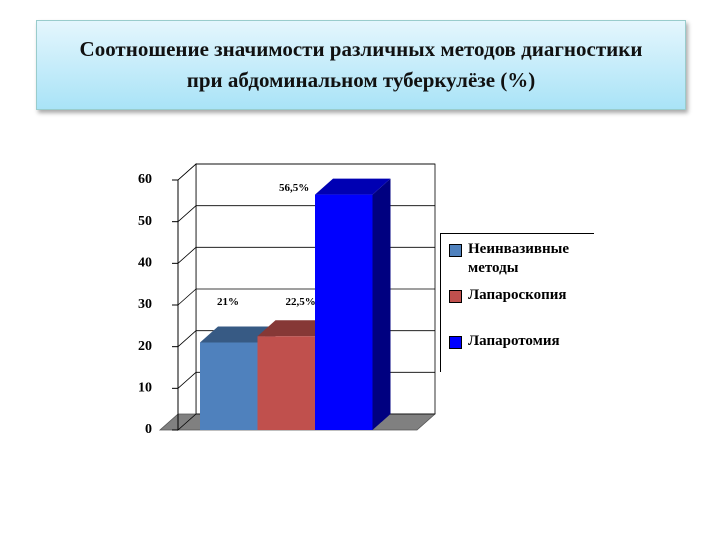  I want to click on legend-entry: Неинвазивные методы, so click(521, 263).